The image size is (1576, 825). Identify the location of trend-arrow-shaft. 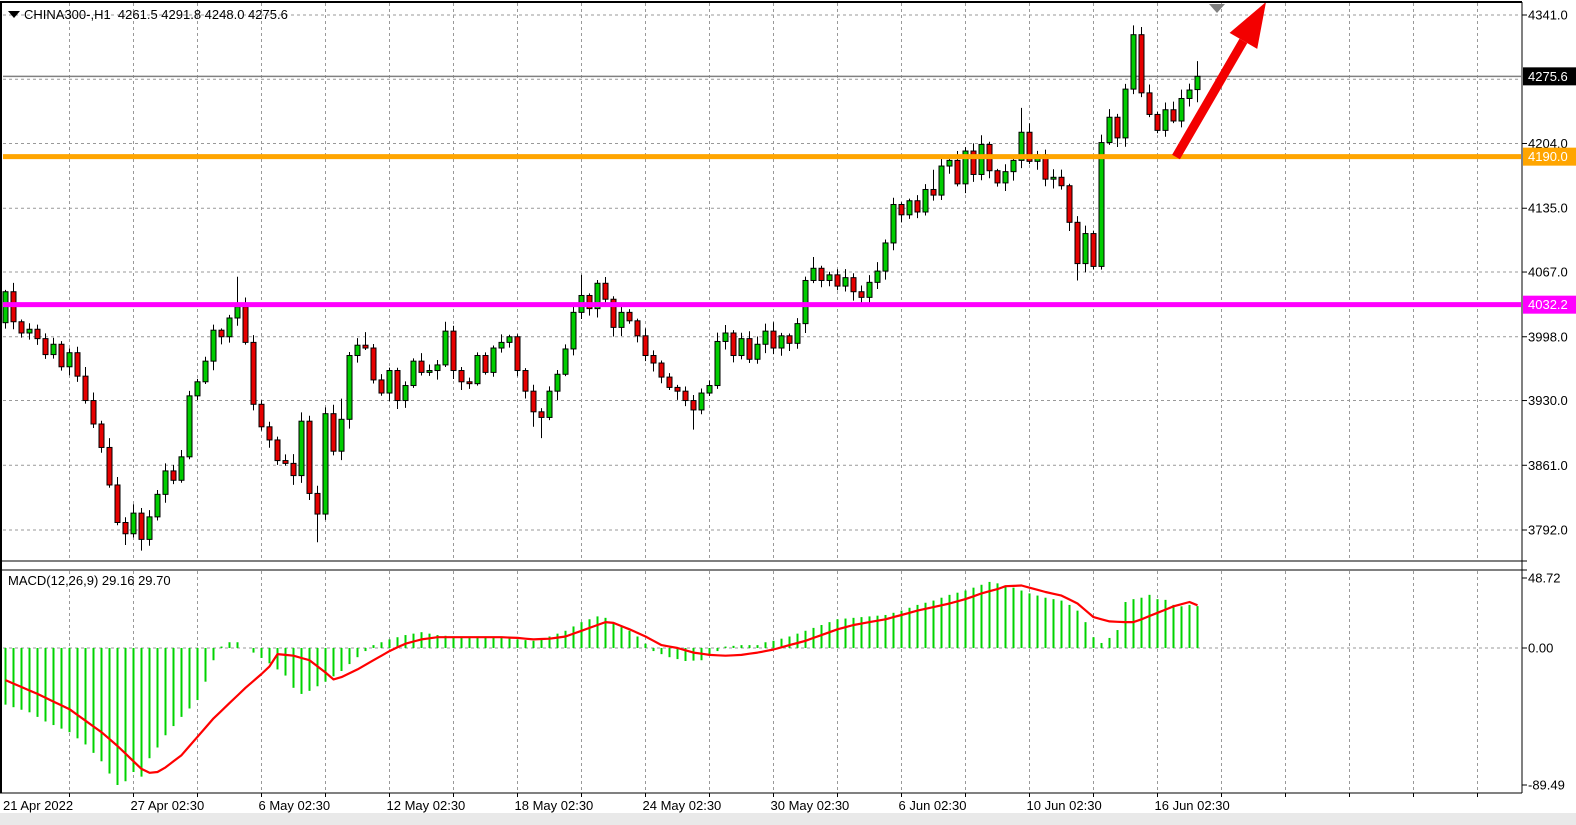
(1210, 99).